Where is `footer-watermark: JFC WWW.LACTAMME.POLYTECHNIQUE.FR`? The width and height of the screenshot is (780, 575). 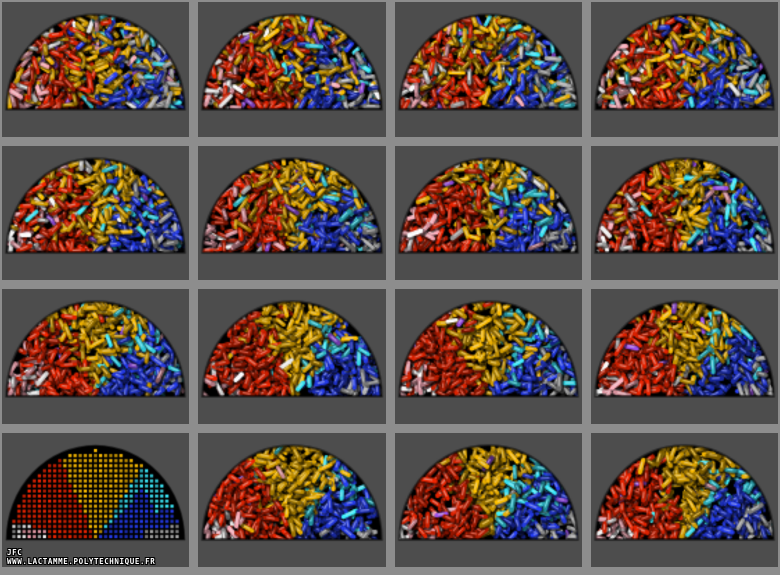
footer-watermark: JFC WWW.LACTAMME.POLYTECHNIQUE.FR is located at coordinates (81, 557).